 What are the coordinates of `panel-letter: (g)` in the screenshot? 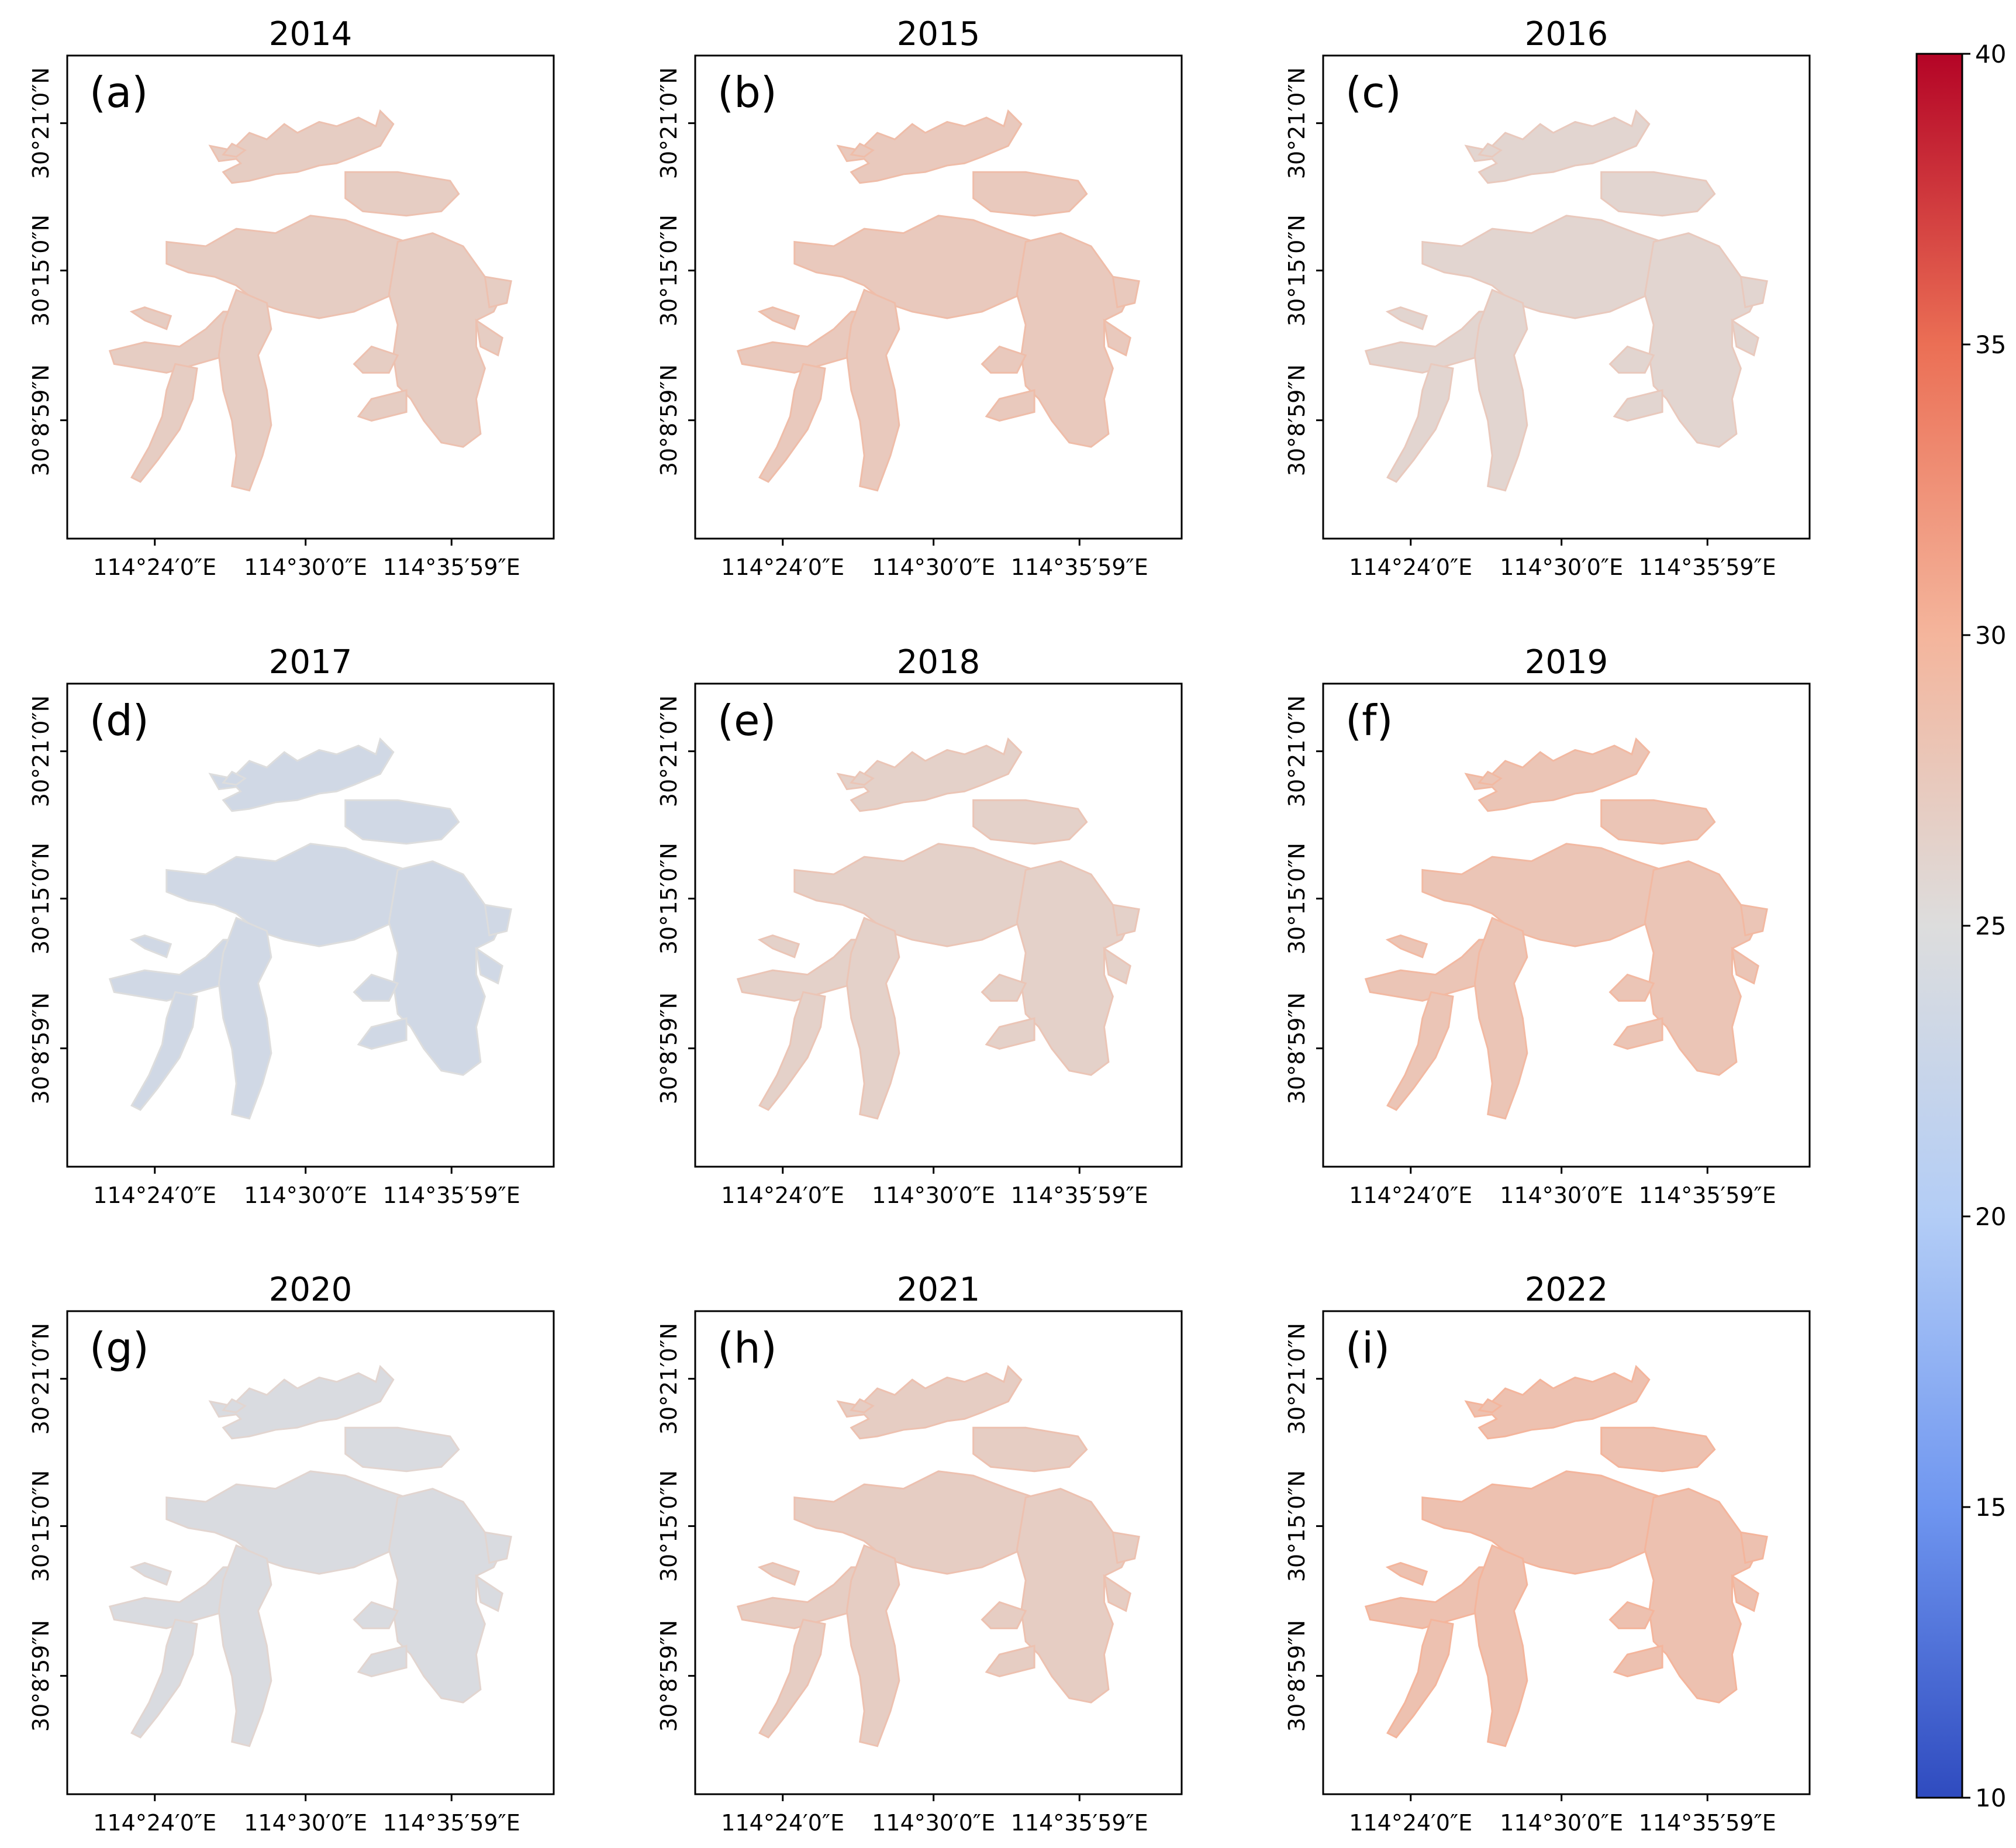 It's located at (119, 1348).